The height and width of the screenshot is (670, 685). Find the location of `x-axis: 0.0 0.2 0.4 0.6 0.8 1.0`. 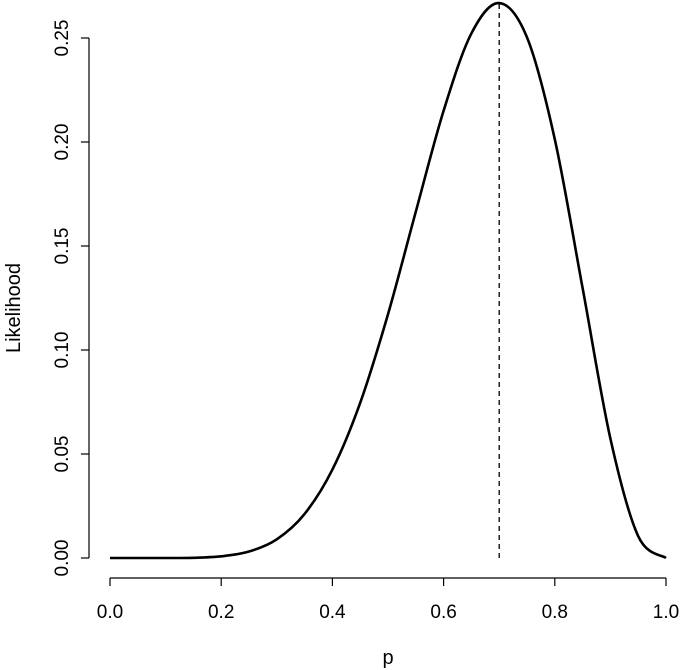

x-axis: 0.0 0.2 0.4 0.6 0.8 1.0 is located at coordinates (388, 600).